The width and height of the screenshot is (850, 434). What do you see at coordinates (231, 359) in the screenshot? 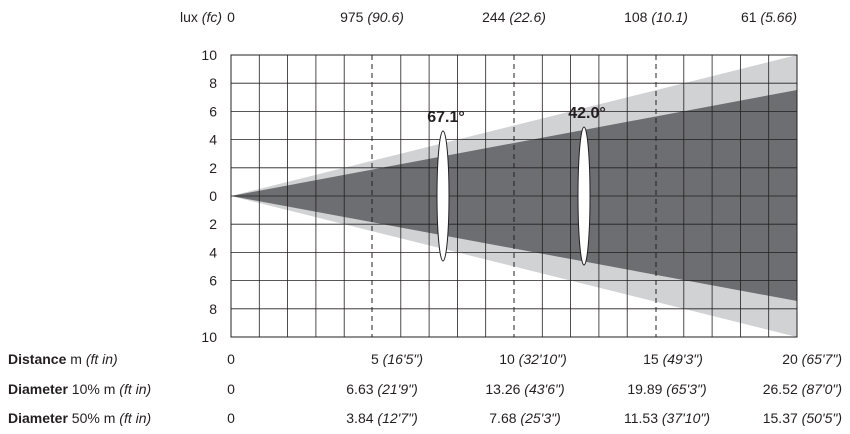
I see `distance-zero: 0` at bounding box center [231, 359].